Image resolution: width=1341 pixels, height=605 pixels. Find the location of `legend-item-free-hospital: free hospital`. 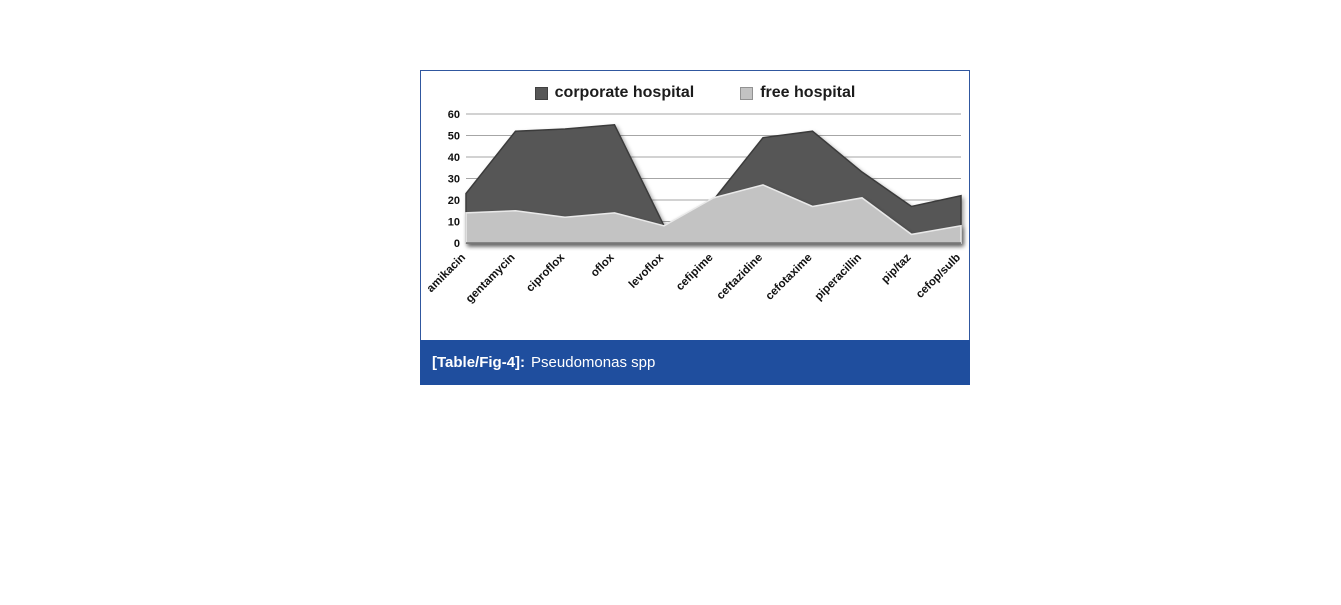

legend-item-free-hospital: free hospital is located at coordinates (797, 93).